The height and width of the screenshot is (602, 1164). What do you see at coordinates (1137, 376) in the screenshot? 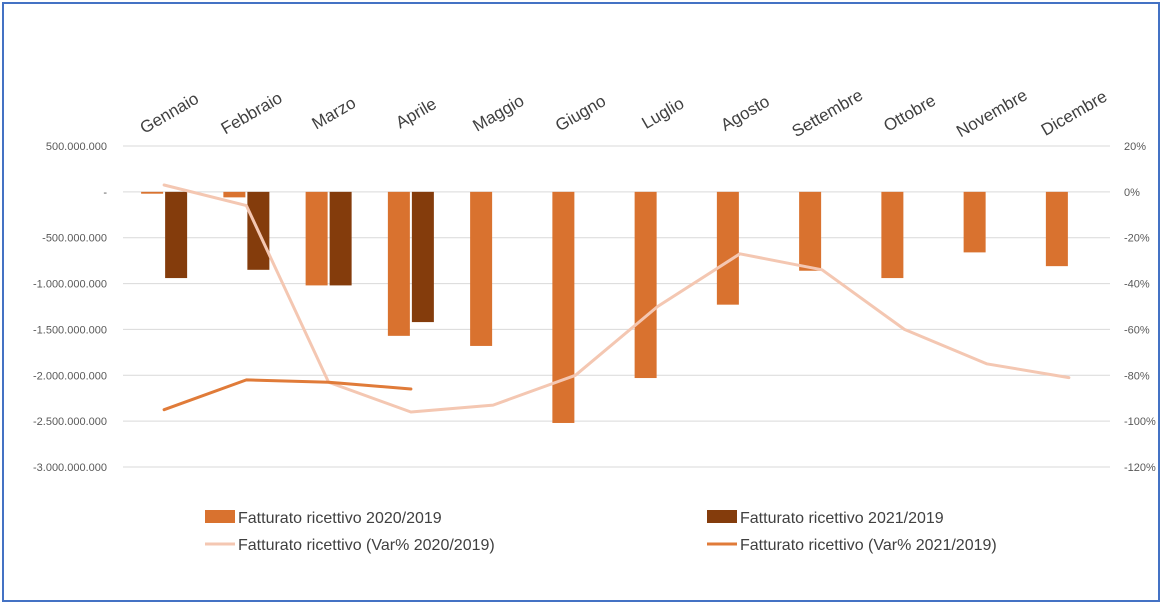
I see `right-tick-label: -80%` at bounding box center [1137, 376].